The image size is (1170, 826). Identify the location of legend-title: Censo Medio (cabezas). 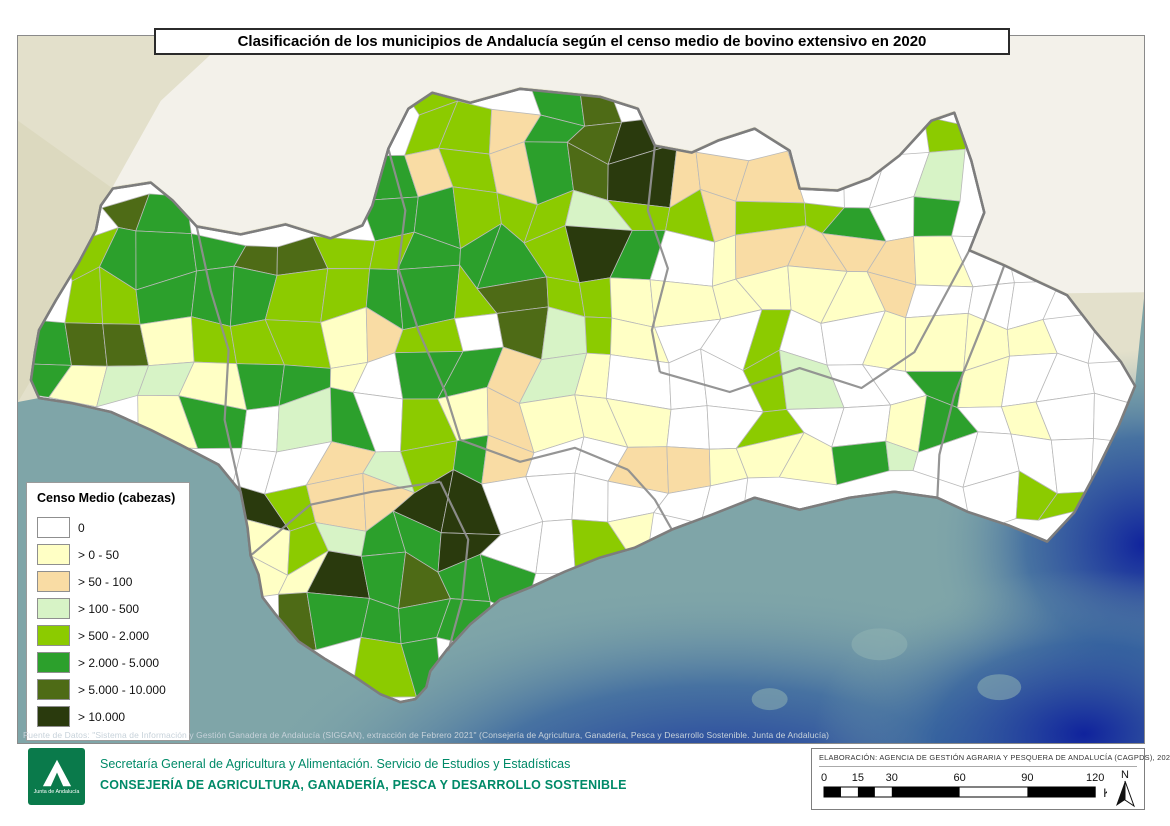
(106, 498).